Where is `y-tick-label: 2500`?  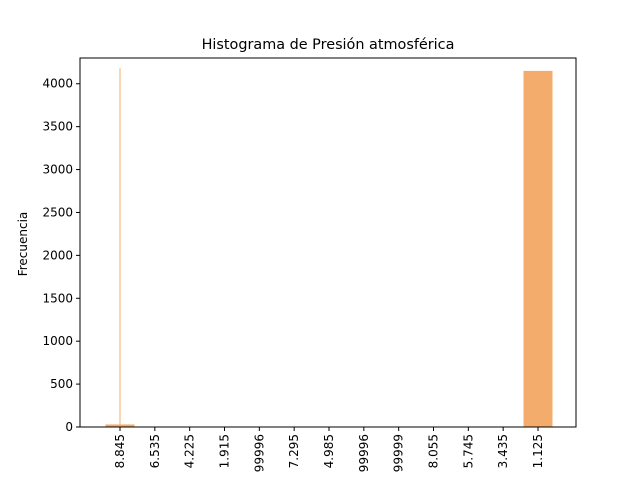 y-tick-label: 2500 is located at coordinates (57, 212).